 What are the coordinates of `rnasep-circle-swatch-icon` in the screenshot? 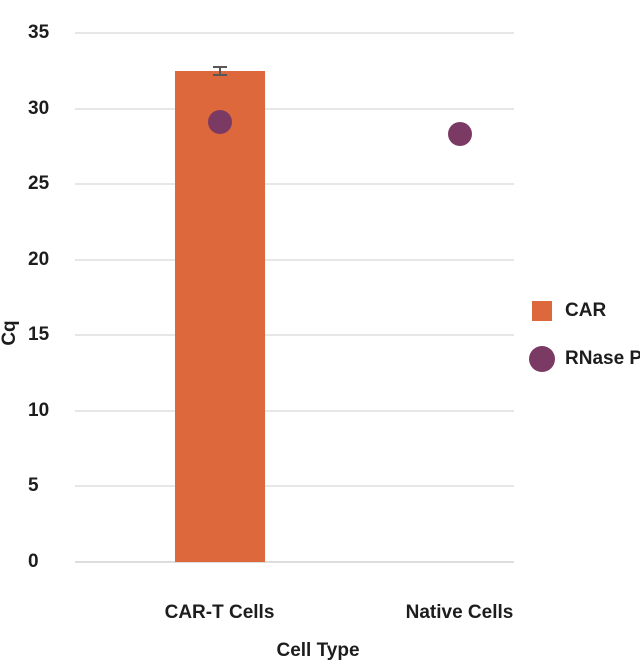 It's located at (542, 359).